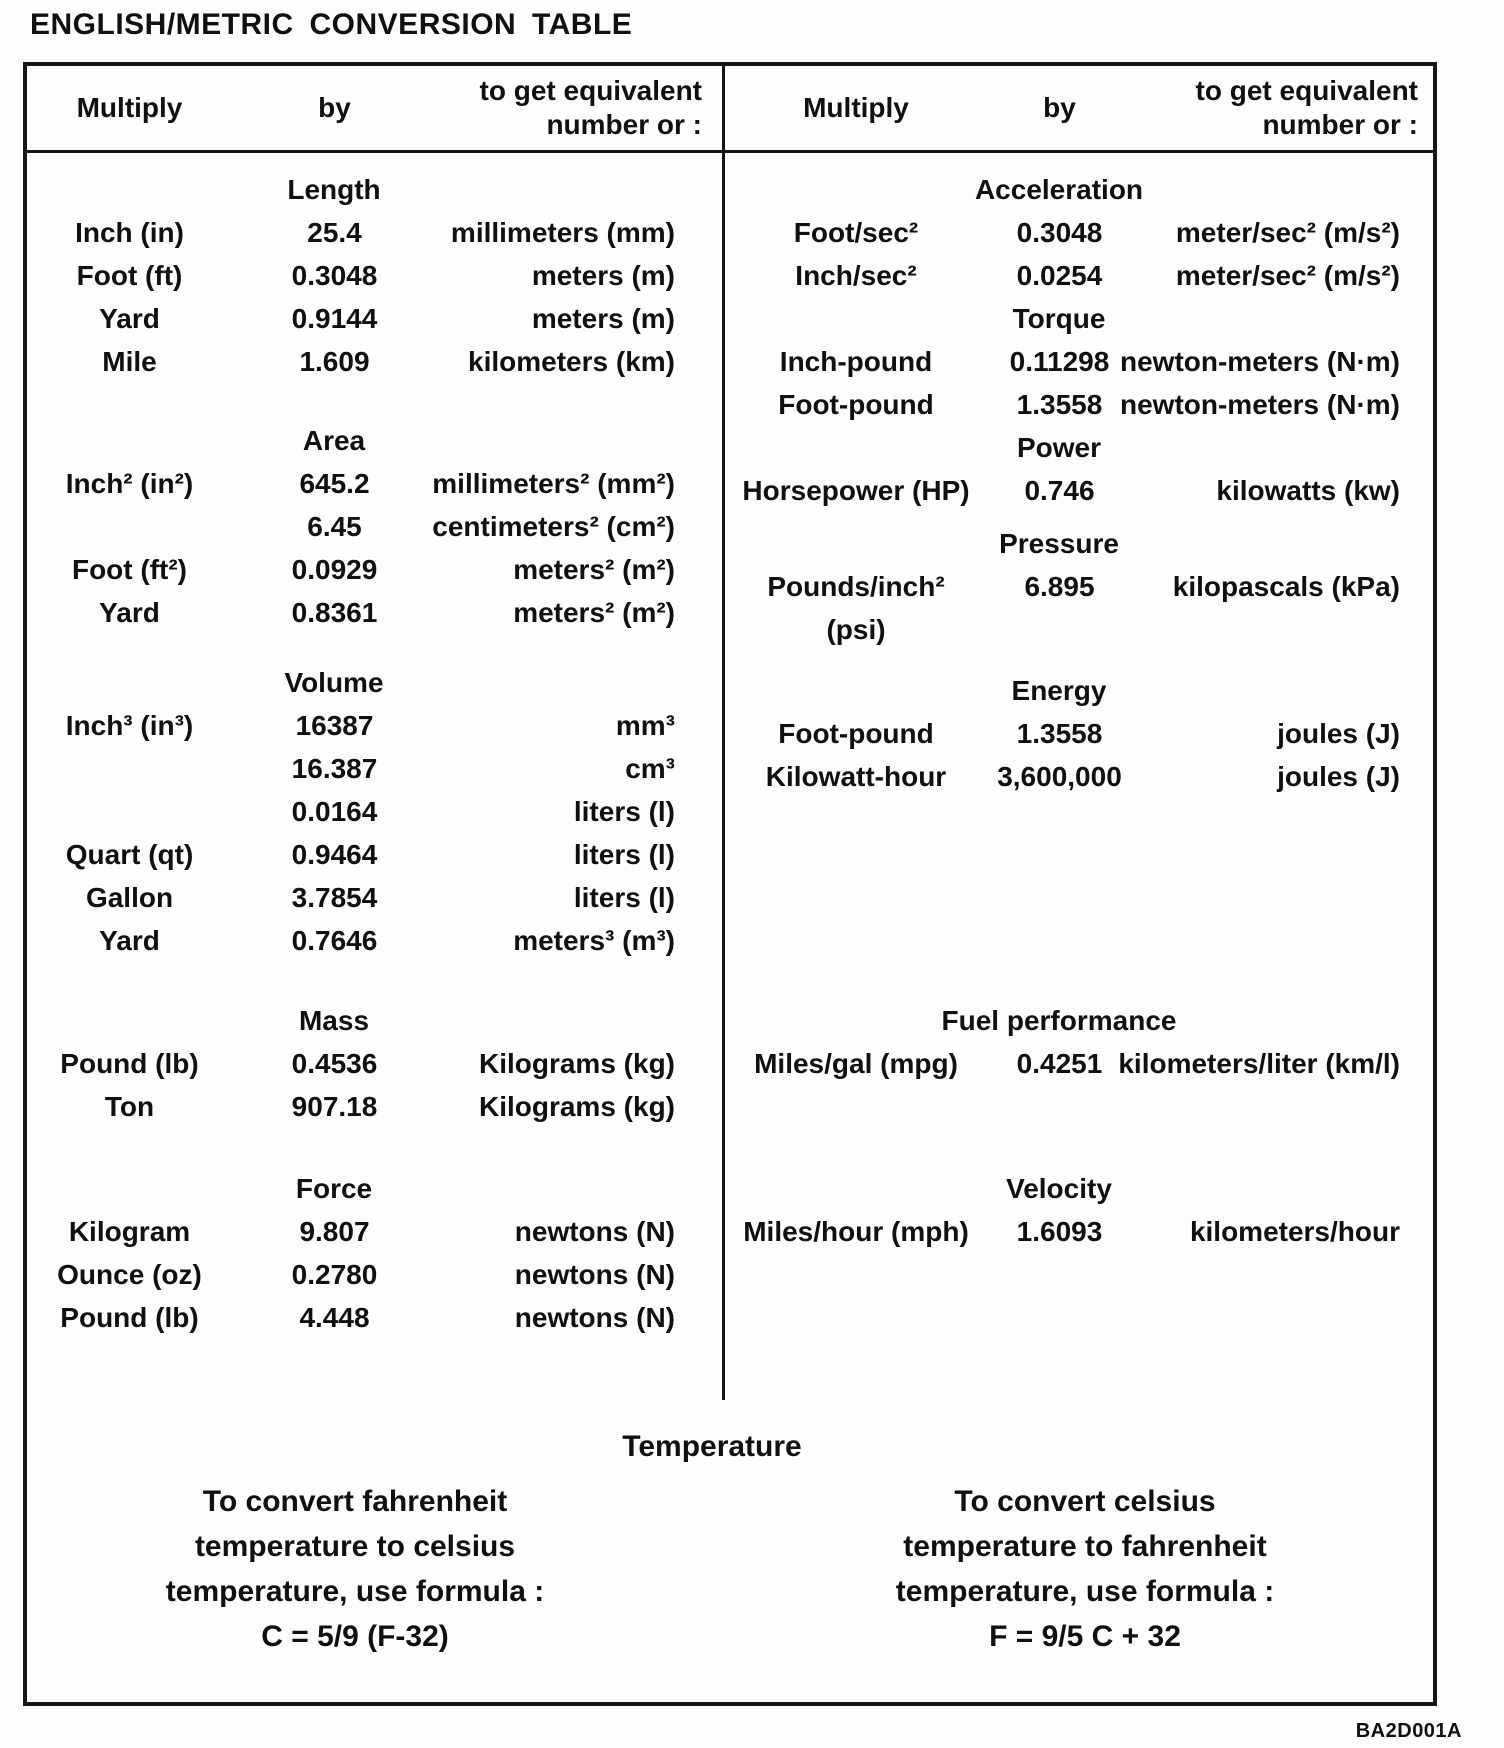  What do you see at coordinates (1079, 318) in the screenshot?
I see `section-heading-torque: Torque` at bounding box center [1079, 318].